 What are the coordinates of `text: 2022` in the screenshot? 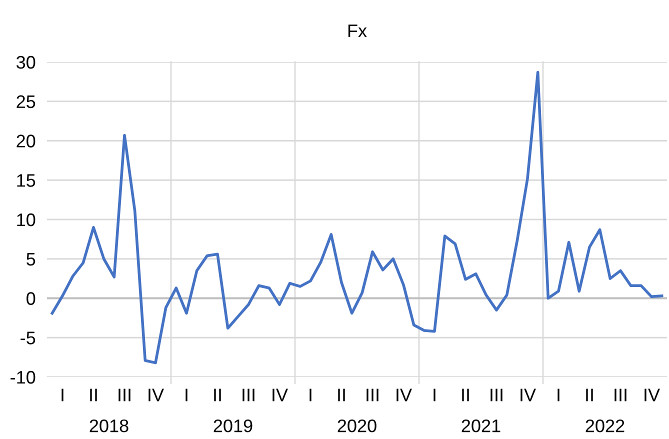 It's located at (605, 425).